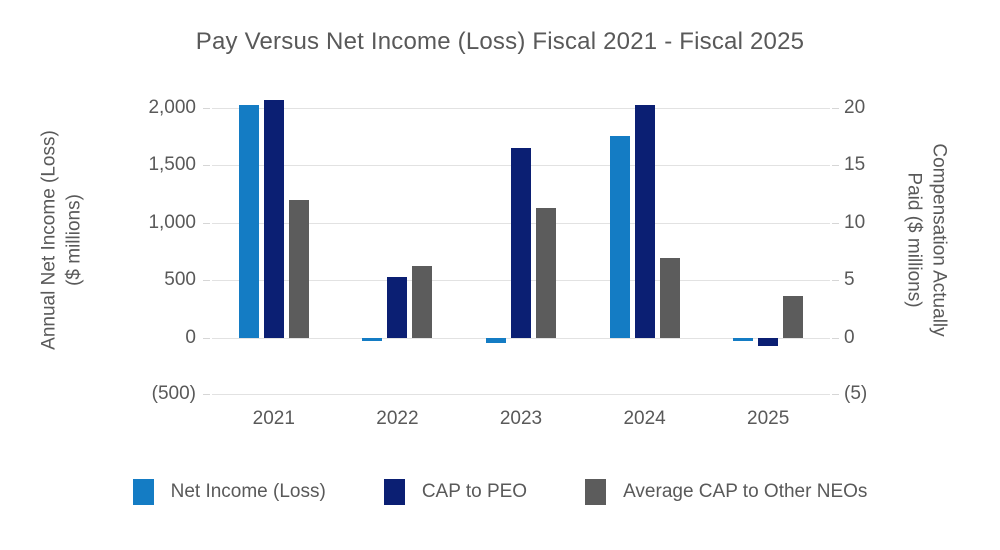 This screenshot has width=1000, height=550. Describe the element at coordinates (173, 393) in the screenshot. I see `left-axis-tick-label: (500)` at that location.